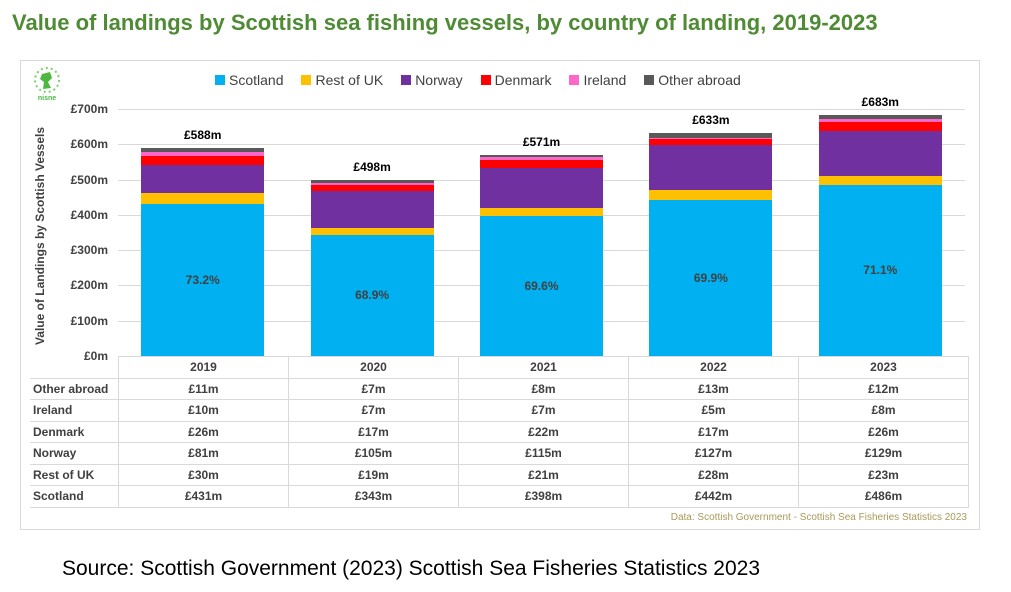  Describe the element at coordinates (541, 141) in the screenshot. I see `bar-total-label: £571m` at that location.